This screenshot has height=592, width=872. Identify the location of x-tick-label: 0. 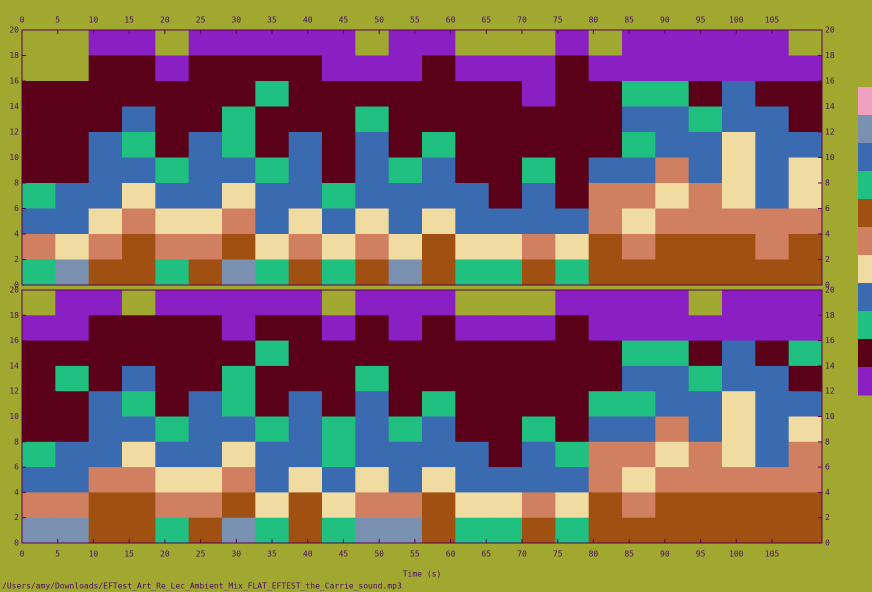
(22, 20).